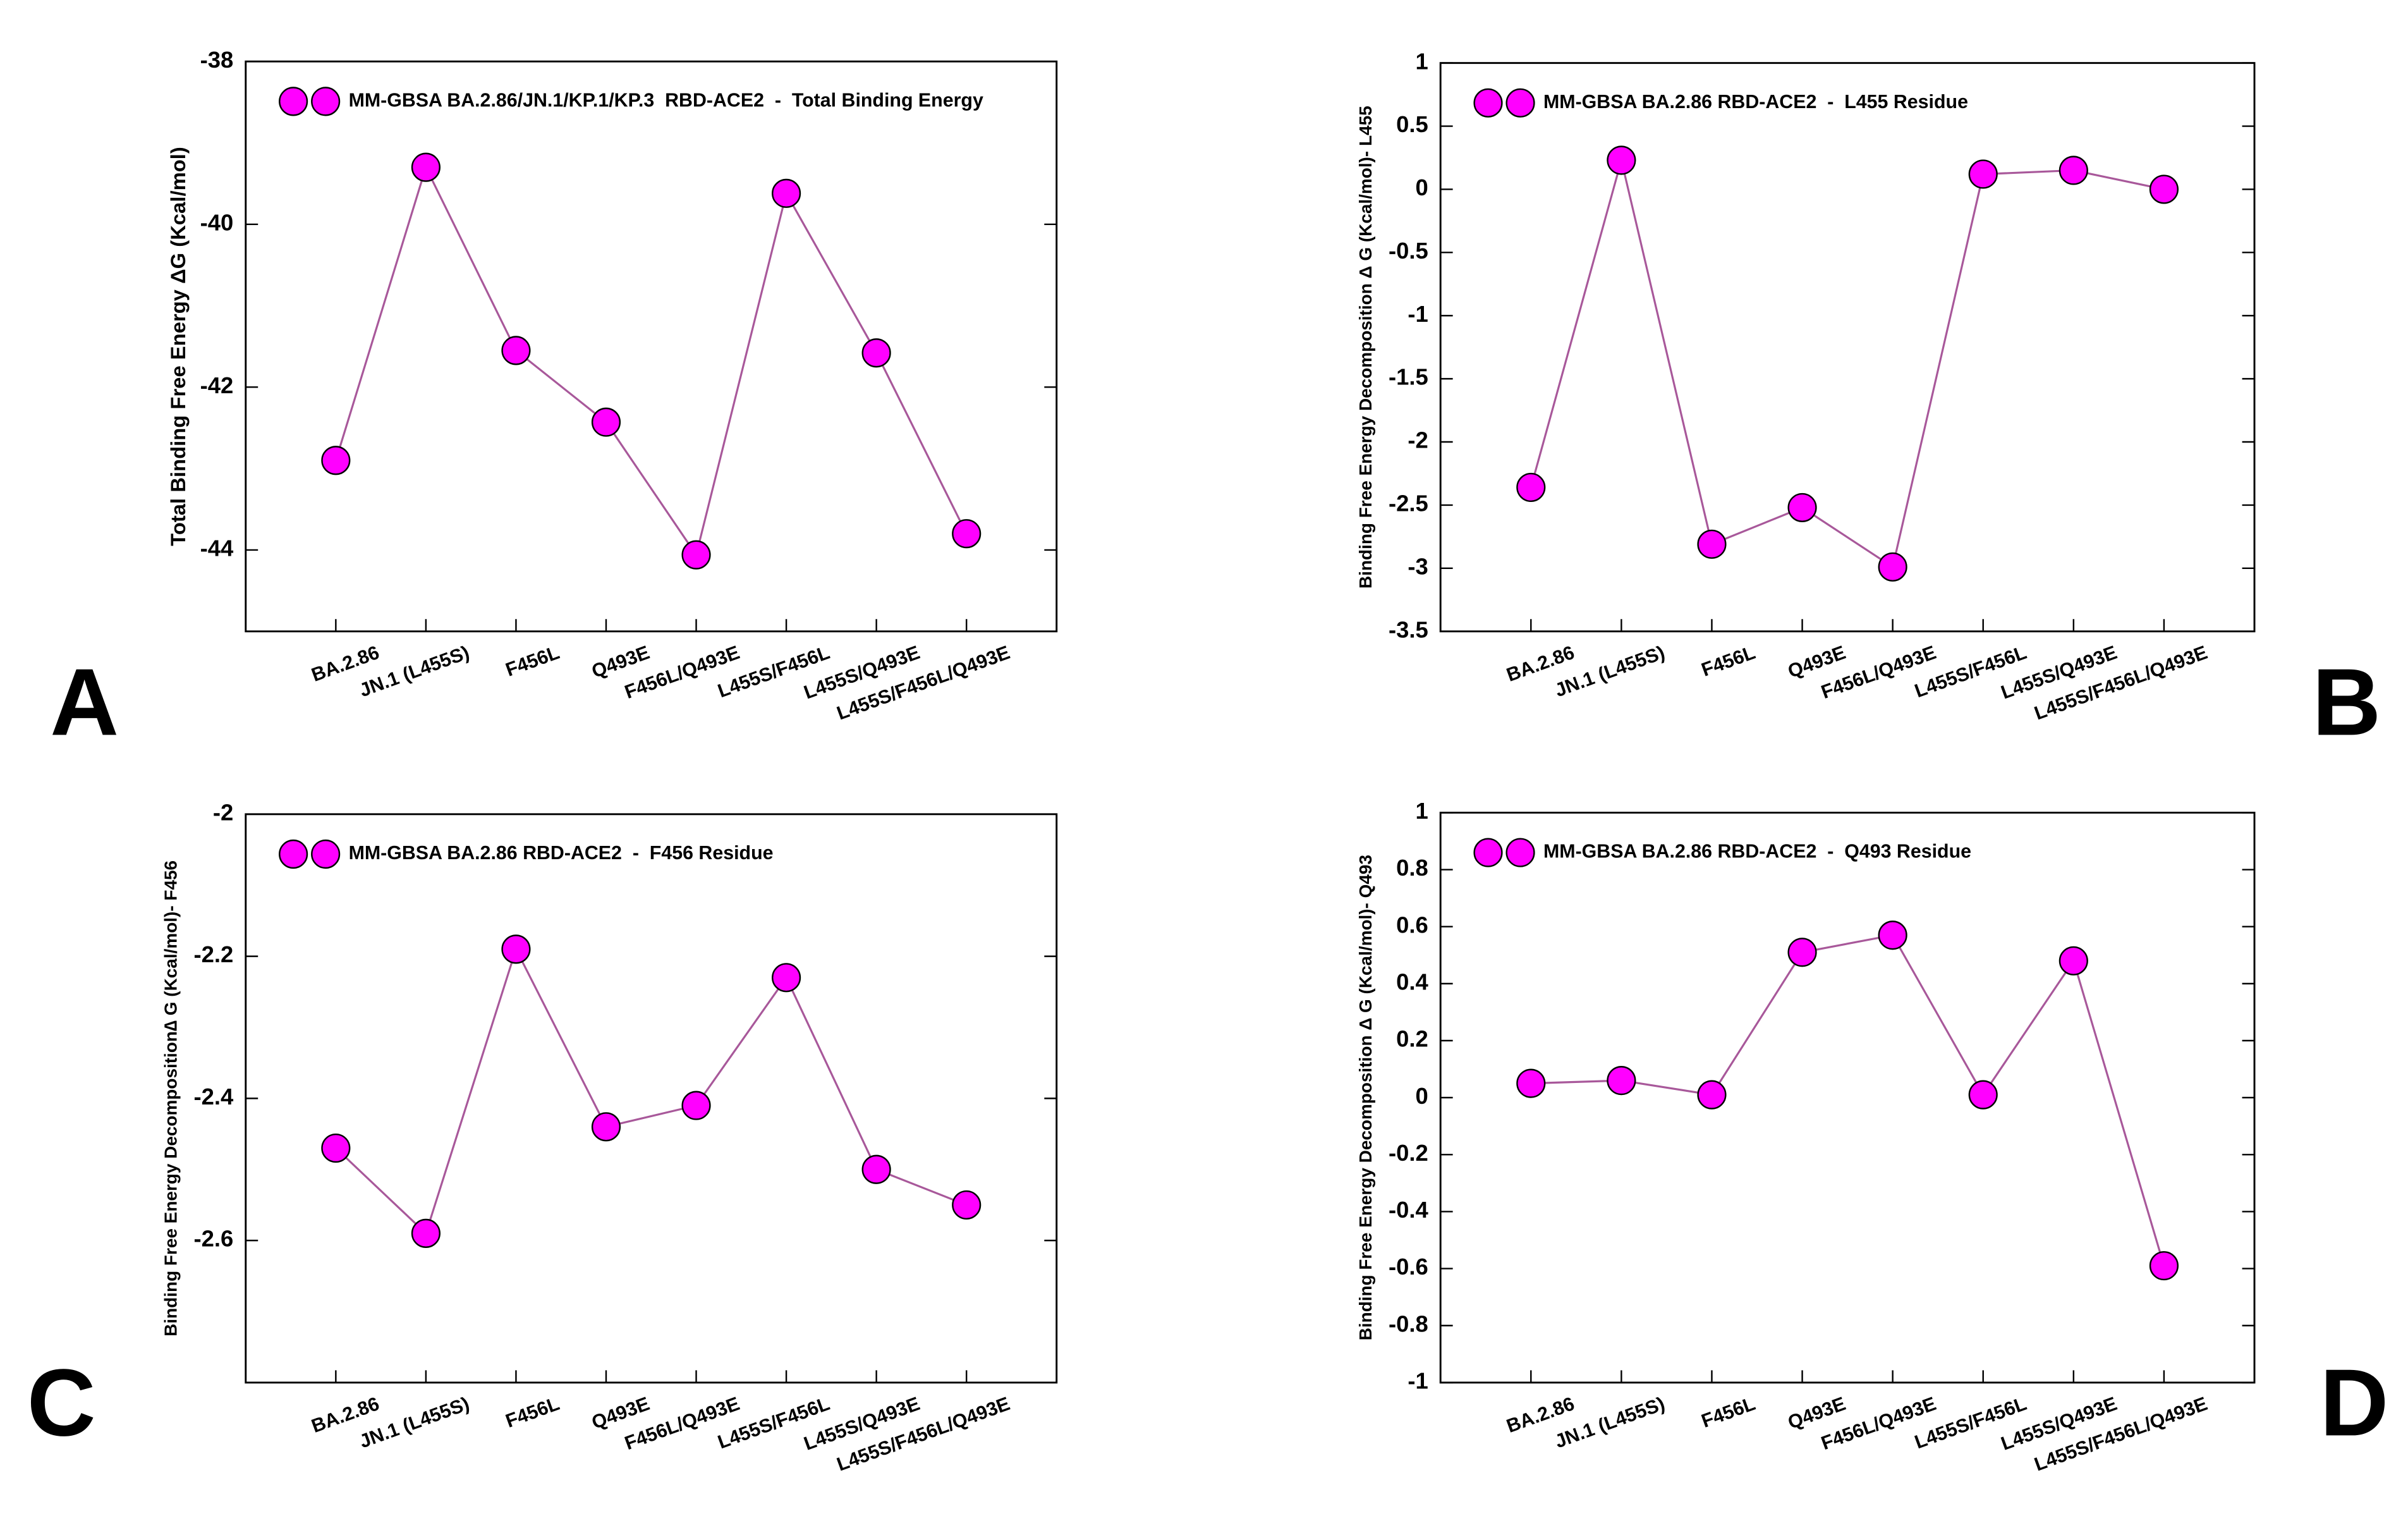  I want to click on y-tick-label: 0.2, so click(1412, 1039).